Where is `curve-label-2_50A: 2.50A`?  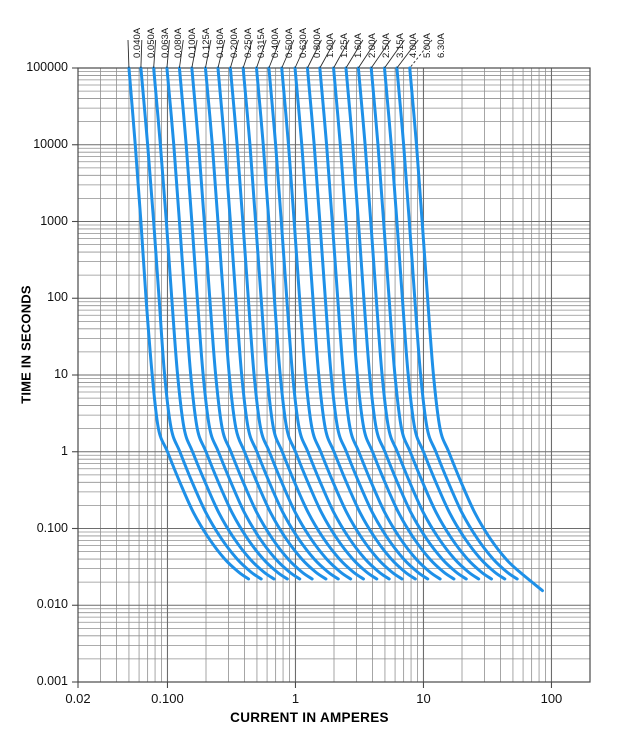 curve-label-2_50A: 2.50A is located at coordinates (386, 45).